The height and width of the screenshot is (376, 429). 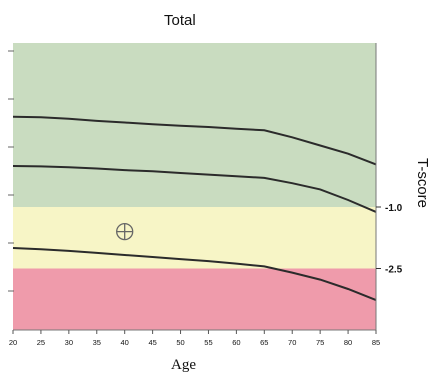 What do you see at coordinates (69, 342) in the screenshot?
I see `x-tick-label-30: 30` at bounding box center [69, 342].